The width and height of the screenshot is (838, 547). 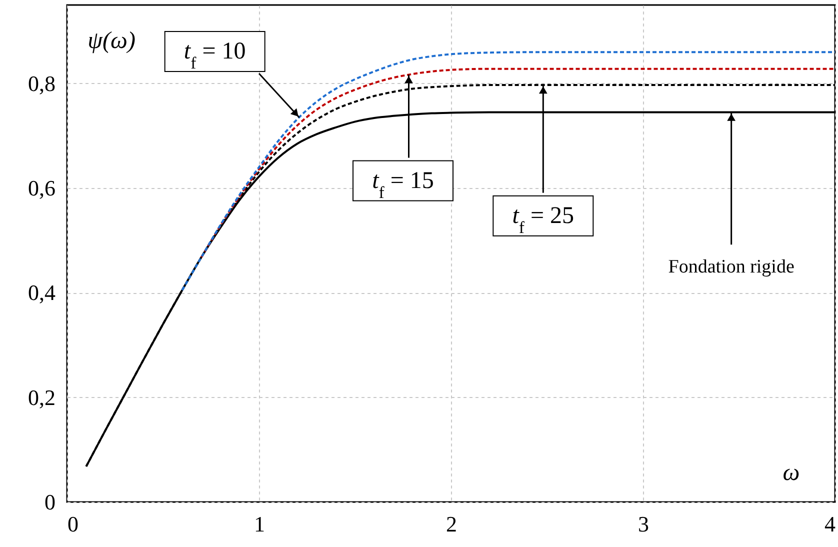 What do you see at coordinates (42, 83) in the screenshot?
I see `y-tick-label: 0,8` at bounding box center [42, 83].